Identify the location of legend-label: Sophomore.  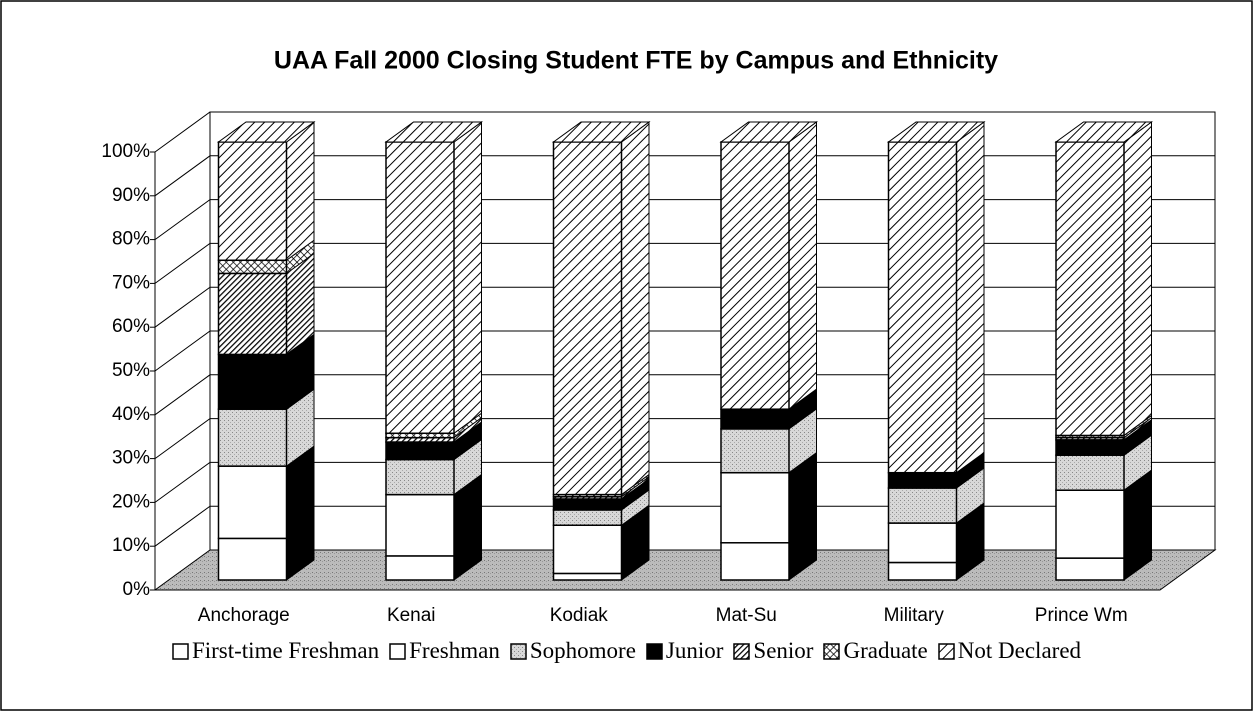
(582, 650).